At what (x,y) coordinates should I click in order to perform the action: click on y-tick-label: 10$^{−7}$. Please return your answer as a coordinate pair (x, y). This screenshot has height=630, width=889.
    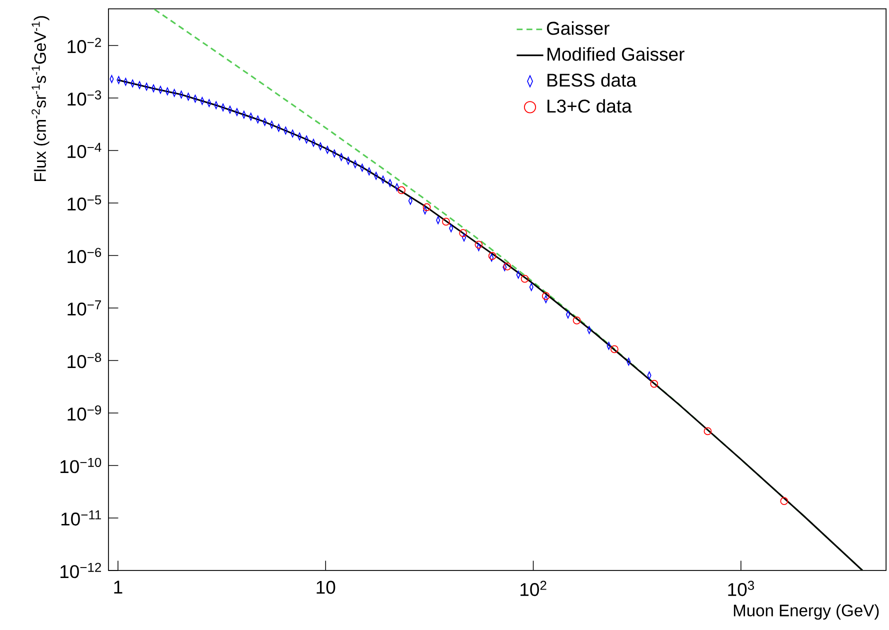
    Looking at the image, I should click on (84, 308).